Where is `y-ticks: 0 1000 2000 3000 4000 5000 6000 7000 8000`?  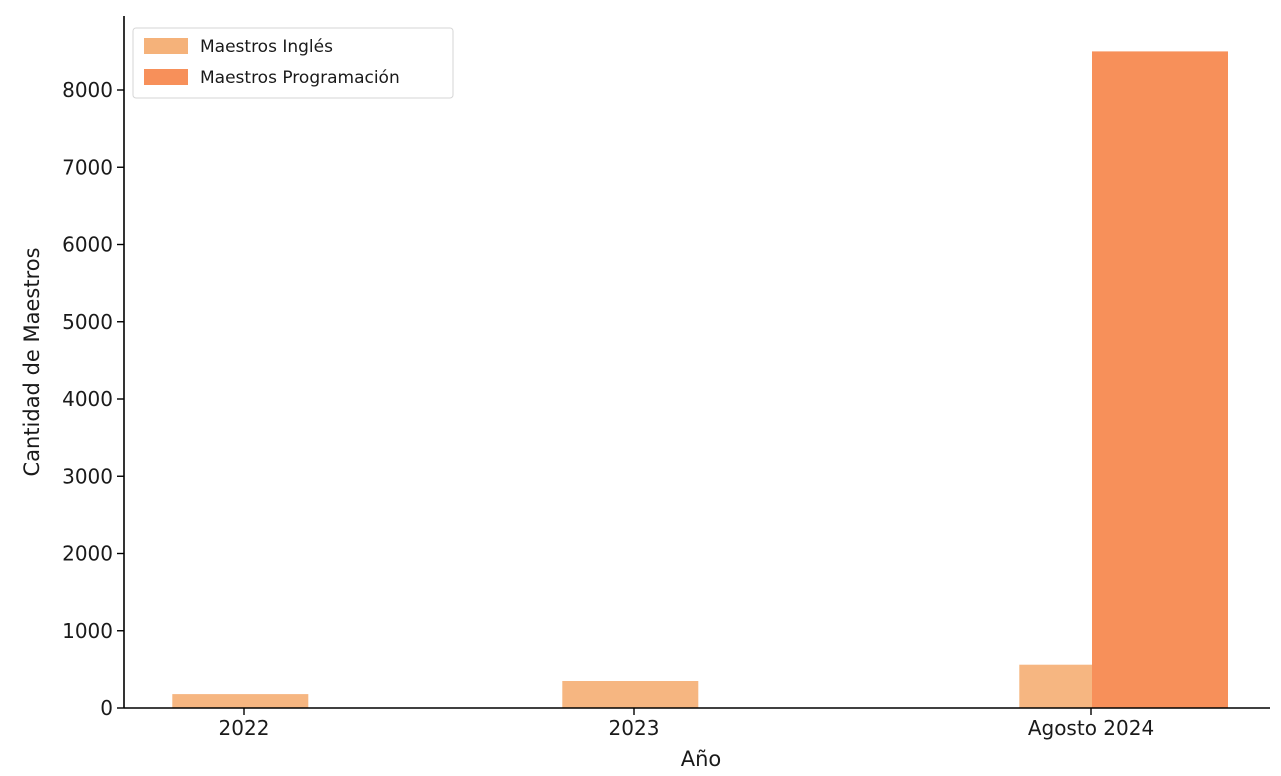
y-ticks: 0 1000 2000 3000 4000 5000 6000 7000 8000 is located at coordinates (93, 399).